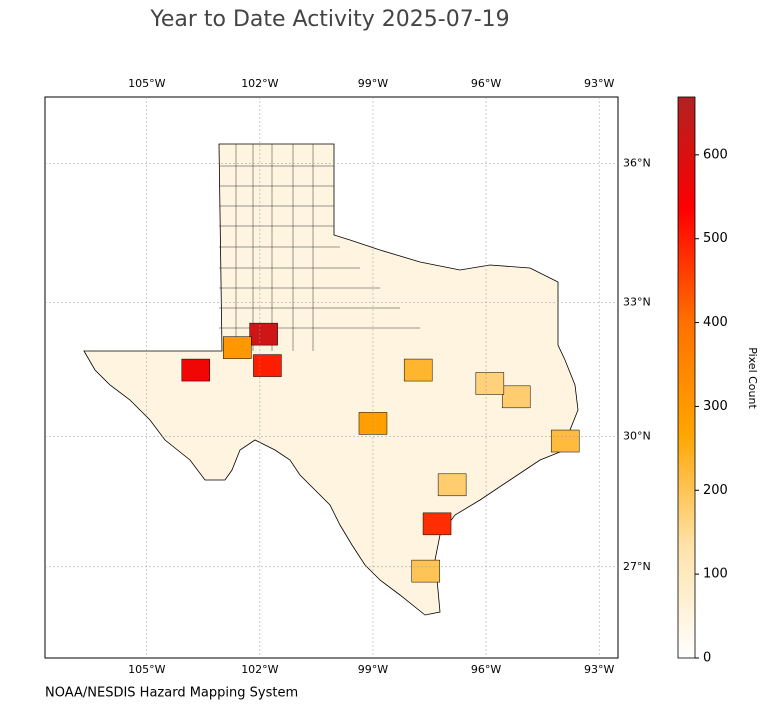  What do you see at coordinates (715, 154) in the screenshot?
I see `colorbar-tick-label: 600` at bounding box center [715, 154].